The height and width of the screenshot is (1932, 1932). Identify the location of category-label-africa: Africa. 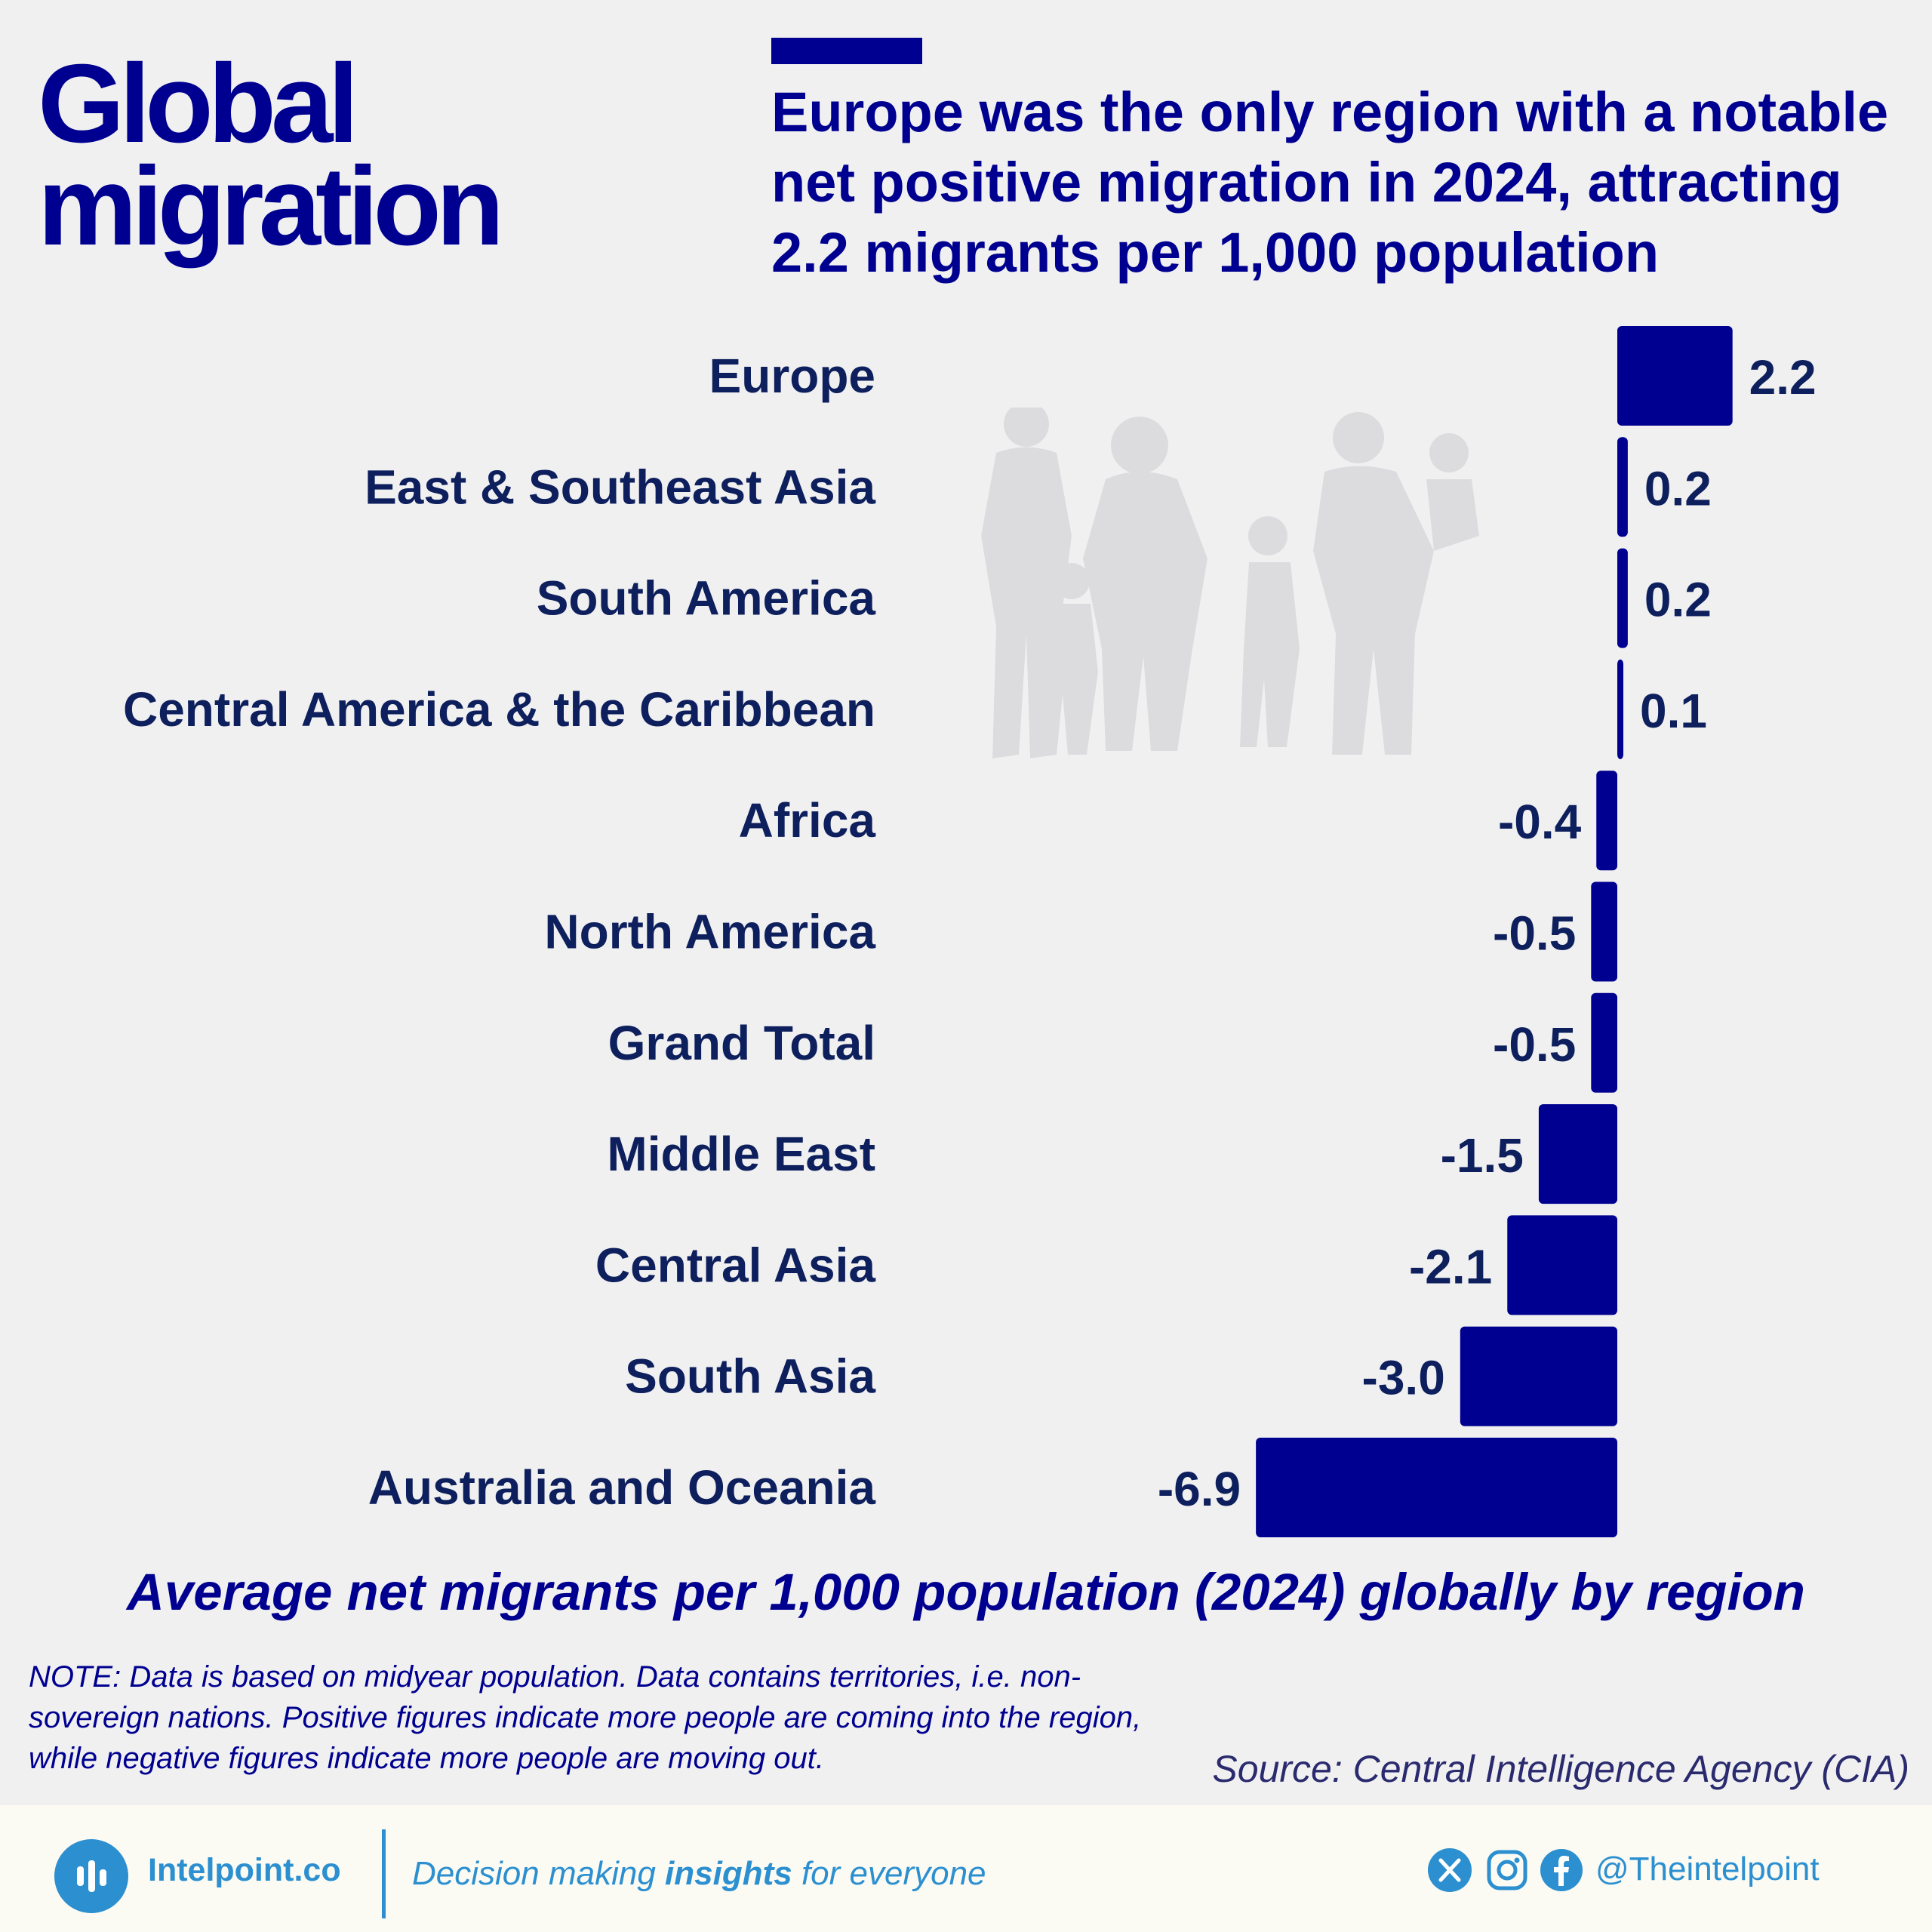
(807, 820).